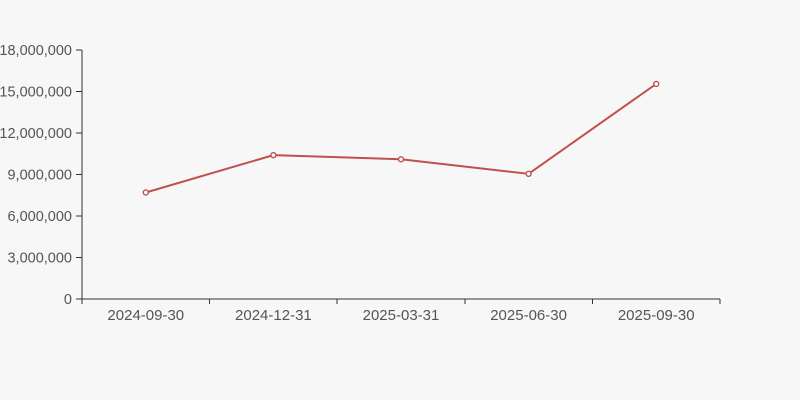 This screenshot has height=400, width=800. What do you see at coordinates (528, 315) in the screenshot?
I see `x-tick-label: 2025-06-30` at bounding box center [528, 315].